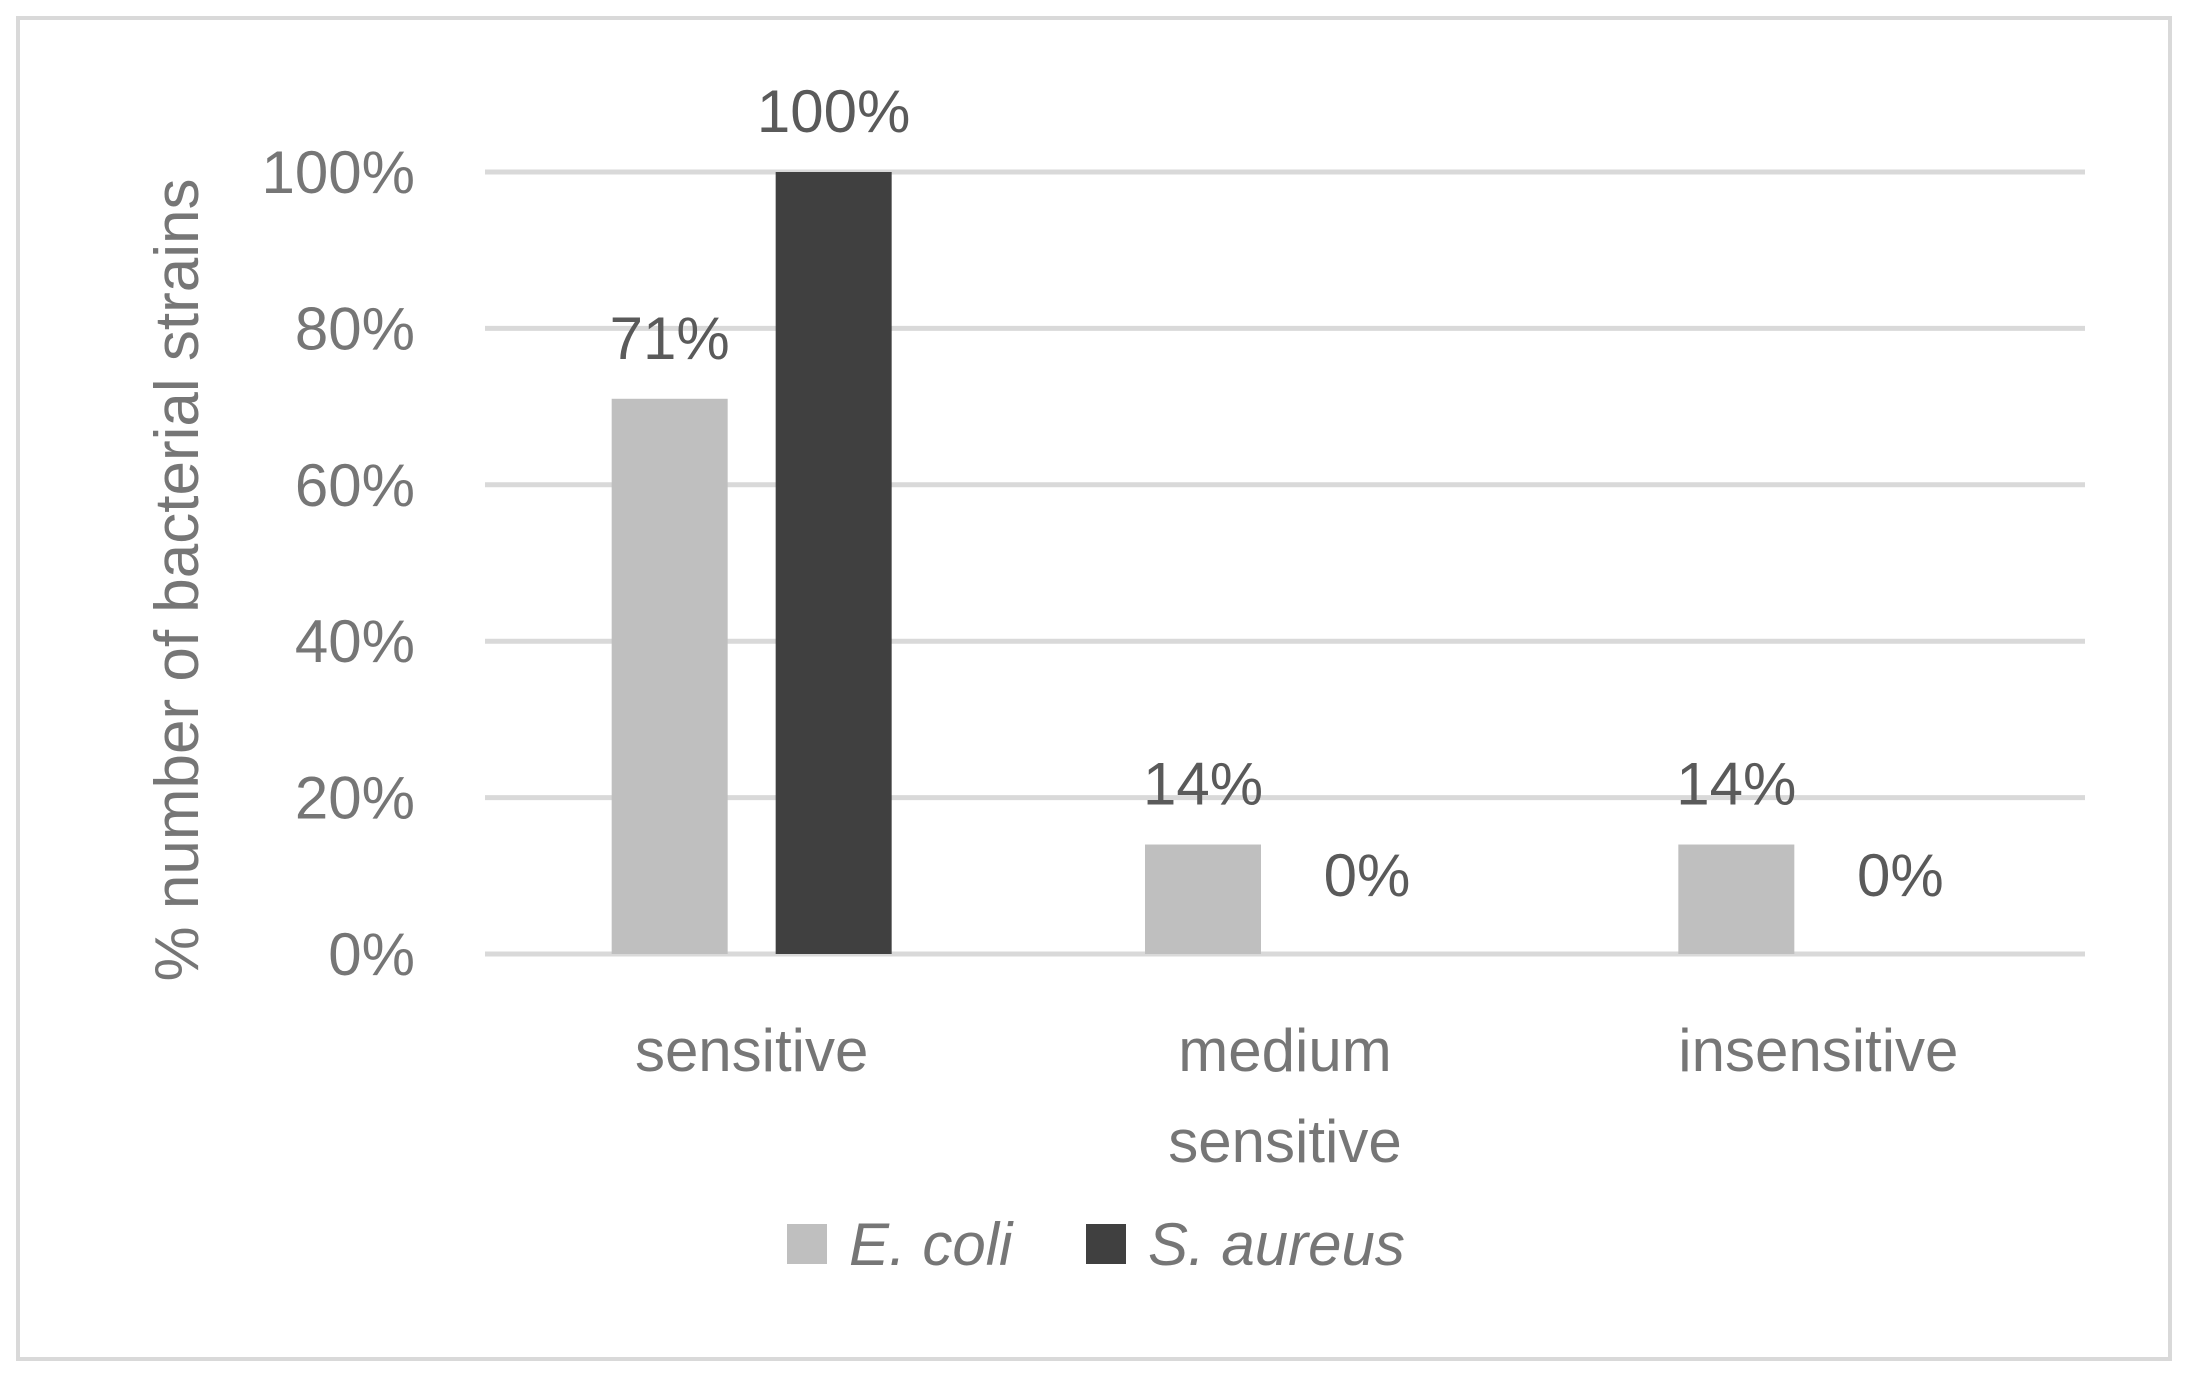 The width and height of the screenshot is (2190, 1379). Describe the element at coordinates (1296, 1096) in the screenshot. I see `category-labels: sensitive medium sensitive insensitive` at that location.